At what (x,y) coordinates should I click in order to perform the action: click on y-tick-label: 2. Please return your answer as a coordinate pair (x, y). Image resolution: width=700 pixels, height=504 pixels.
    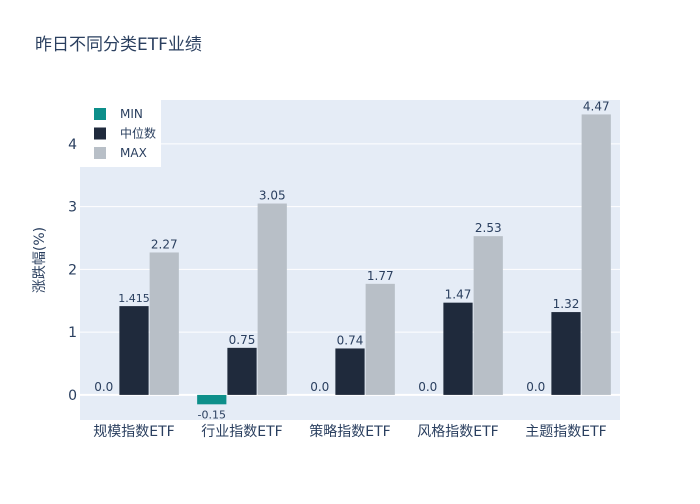
    Looking at the image, I should click on (72, 270).